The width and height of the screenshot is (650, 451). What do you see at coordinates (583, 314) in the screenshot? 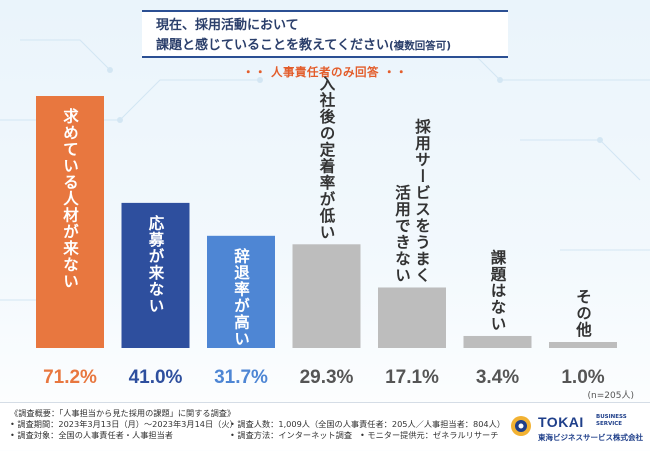
I see `category-label-7: その他` at bounding box center [583, 314].